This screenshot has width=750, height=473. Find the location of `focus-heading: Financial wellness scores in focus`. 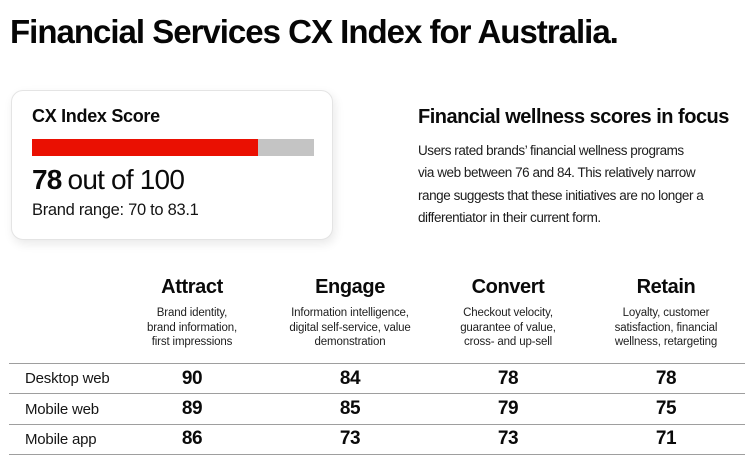

focus-heading: Financial wellness scores in focus is located at coordinates (573, 117).